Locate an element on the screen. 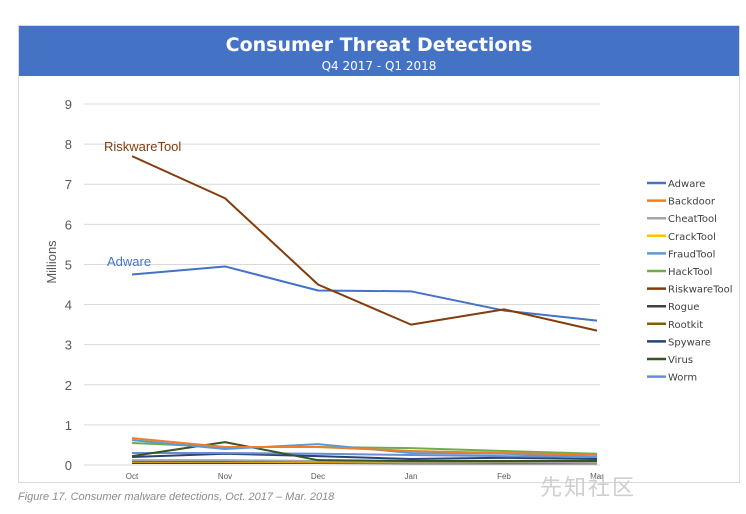 Image resolution: width=746 pixels, height=514 pixels. series-line-backdoor is located at coordinates (364, 446).